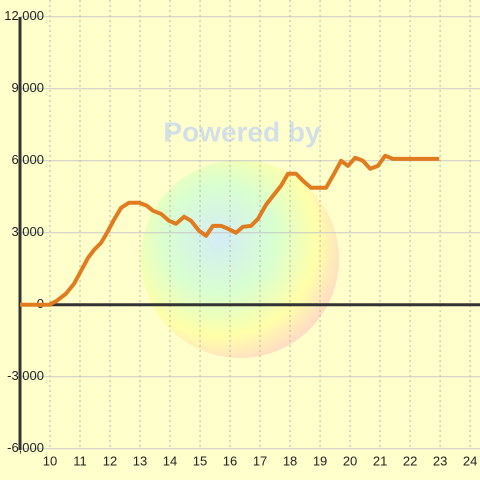 This screenshot has width=480, height=480. Describe the element at coordinates (380, 460) in the screenshot. I see `x-tick-label: 21` at that location.